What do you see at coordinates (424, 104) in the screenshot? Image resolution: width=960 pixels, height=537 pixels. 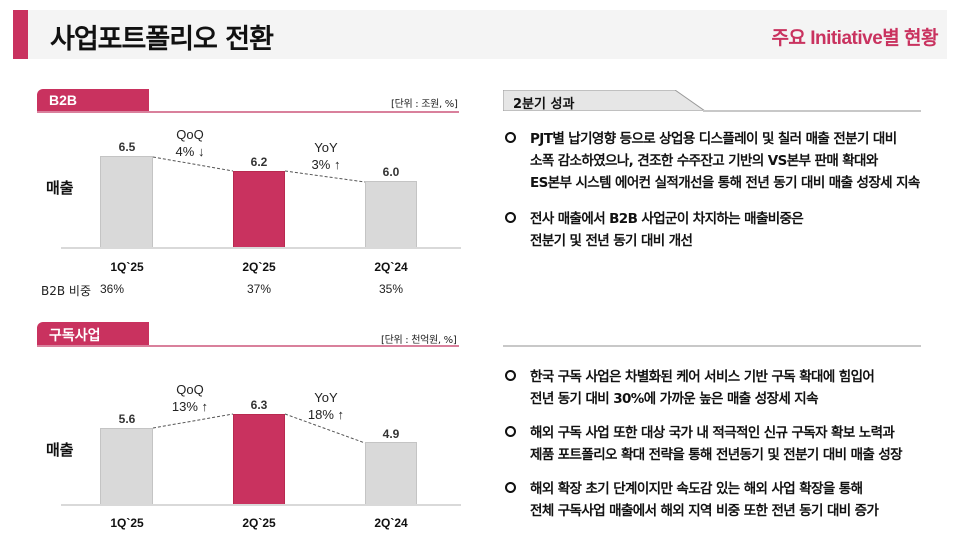 I see `b2b-unit-label: [단위 : 조원, %]` at bounding box center [424, 104].